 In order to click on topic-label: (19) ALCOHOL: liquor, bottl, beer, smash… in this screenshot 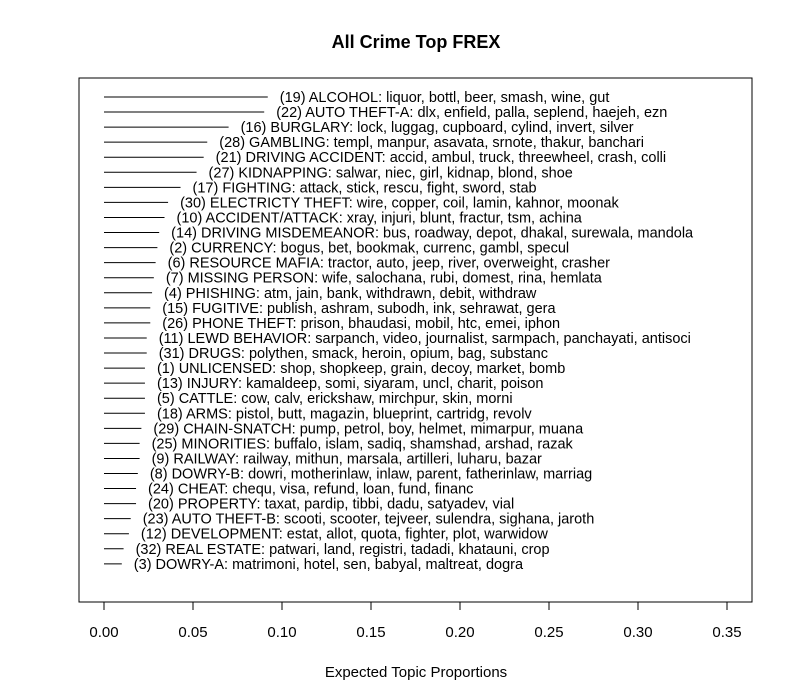, I will do `click(445, 98)`.